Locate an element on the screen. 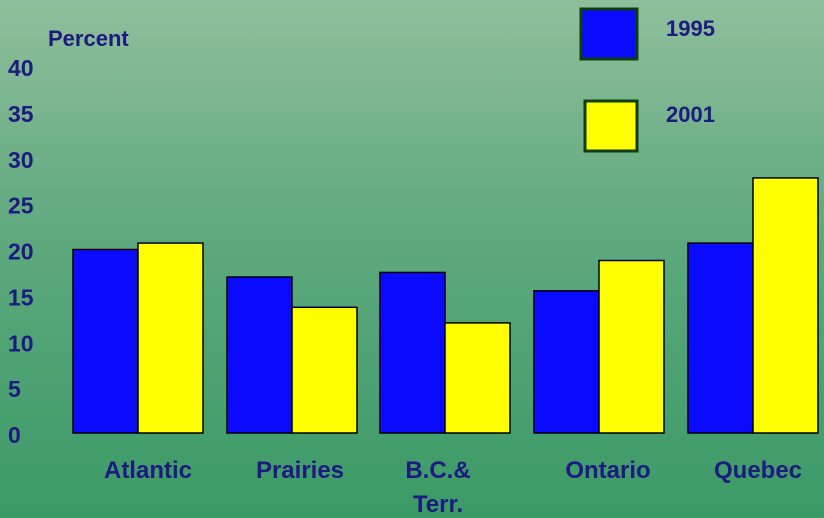 Image resolution: width=824 pixels, height=518 pixels. legend-swatch-2001 is located at coordinates (611, 126).